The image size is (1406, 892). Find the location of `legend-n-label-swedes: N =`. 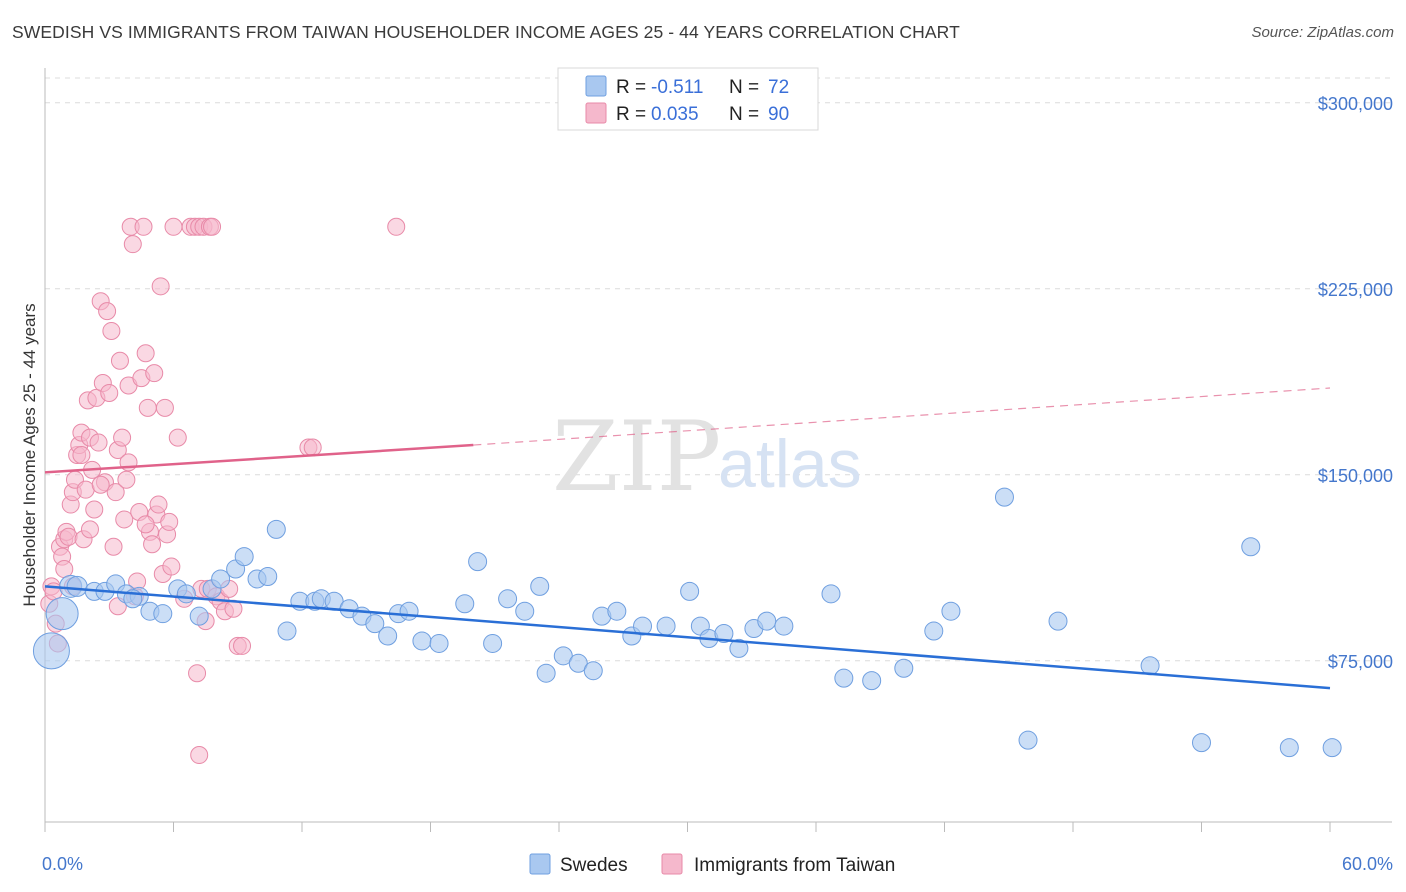

legend-n-label-swedes: N = is located at coordinates (744, 87).